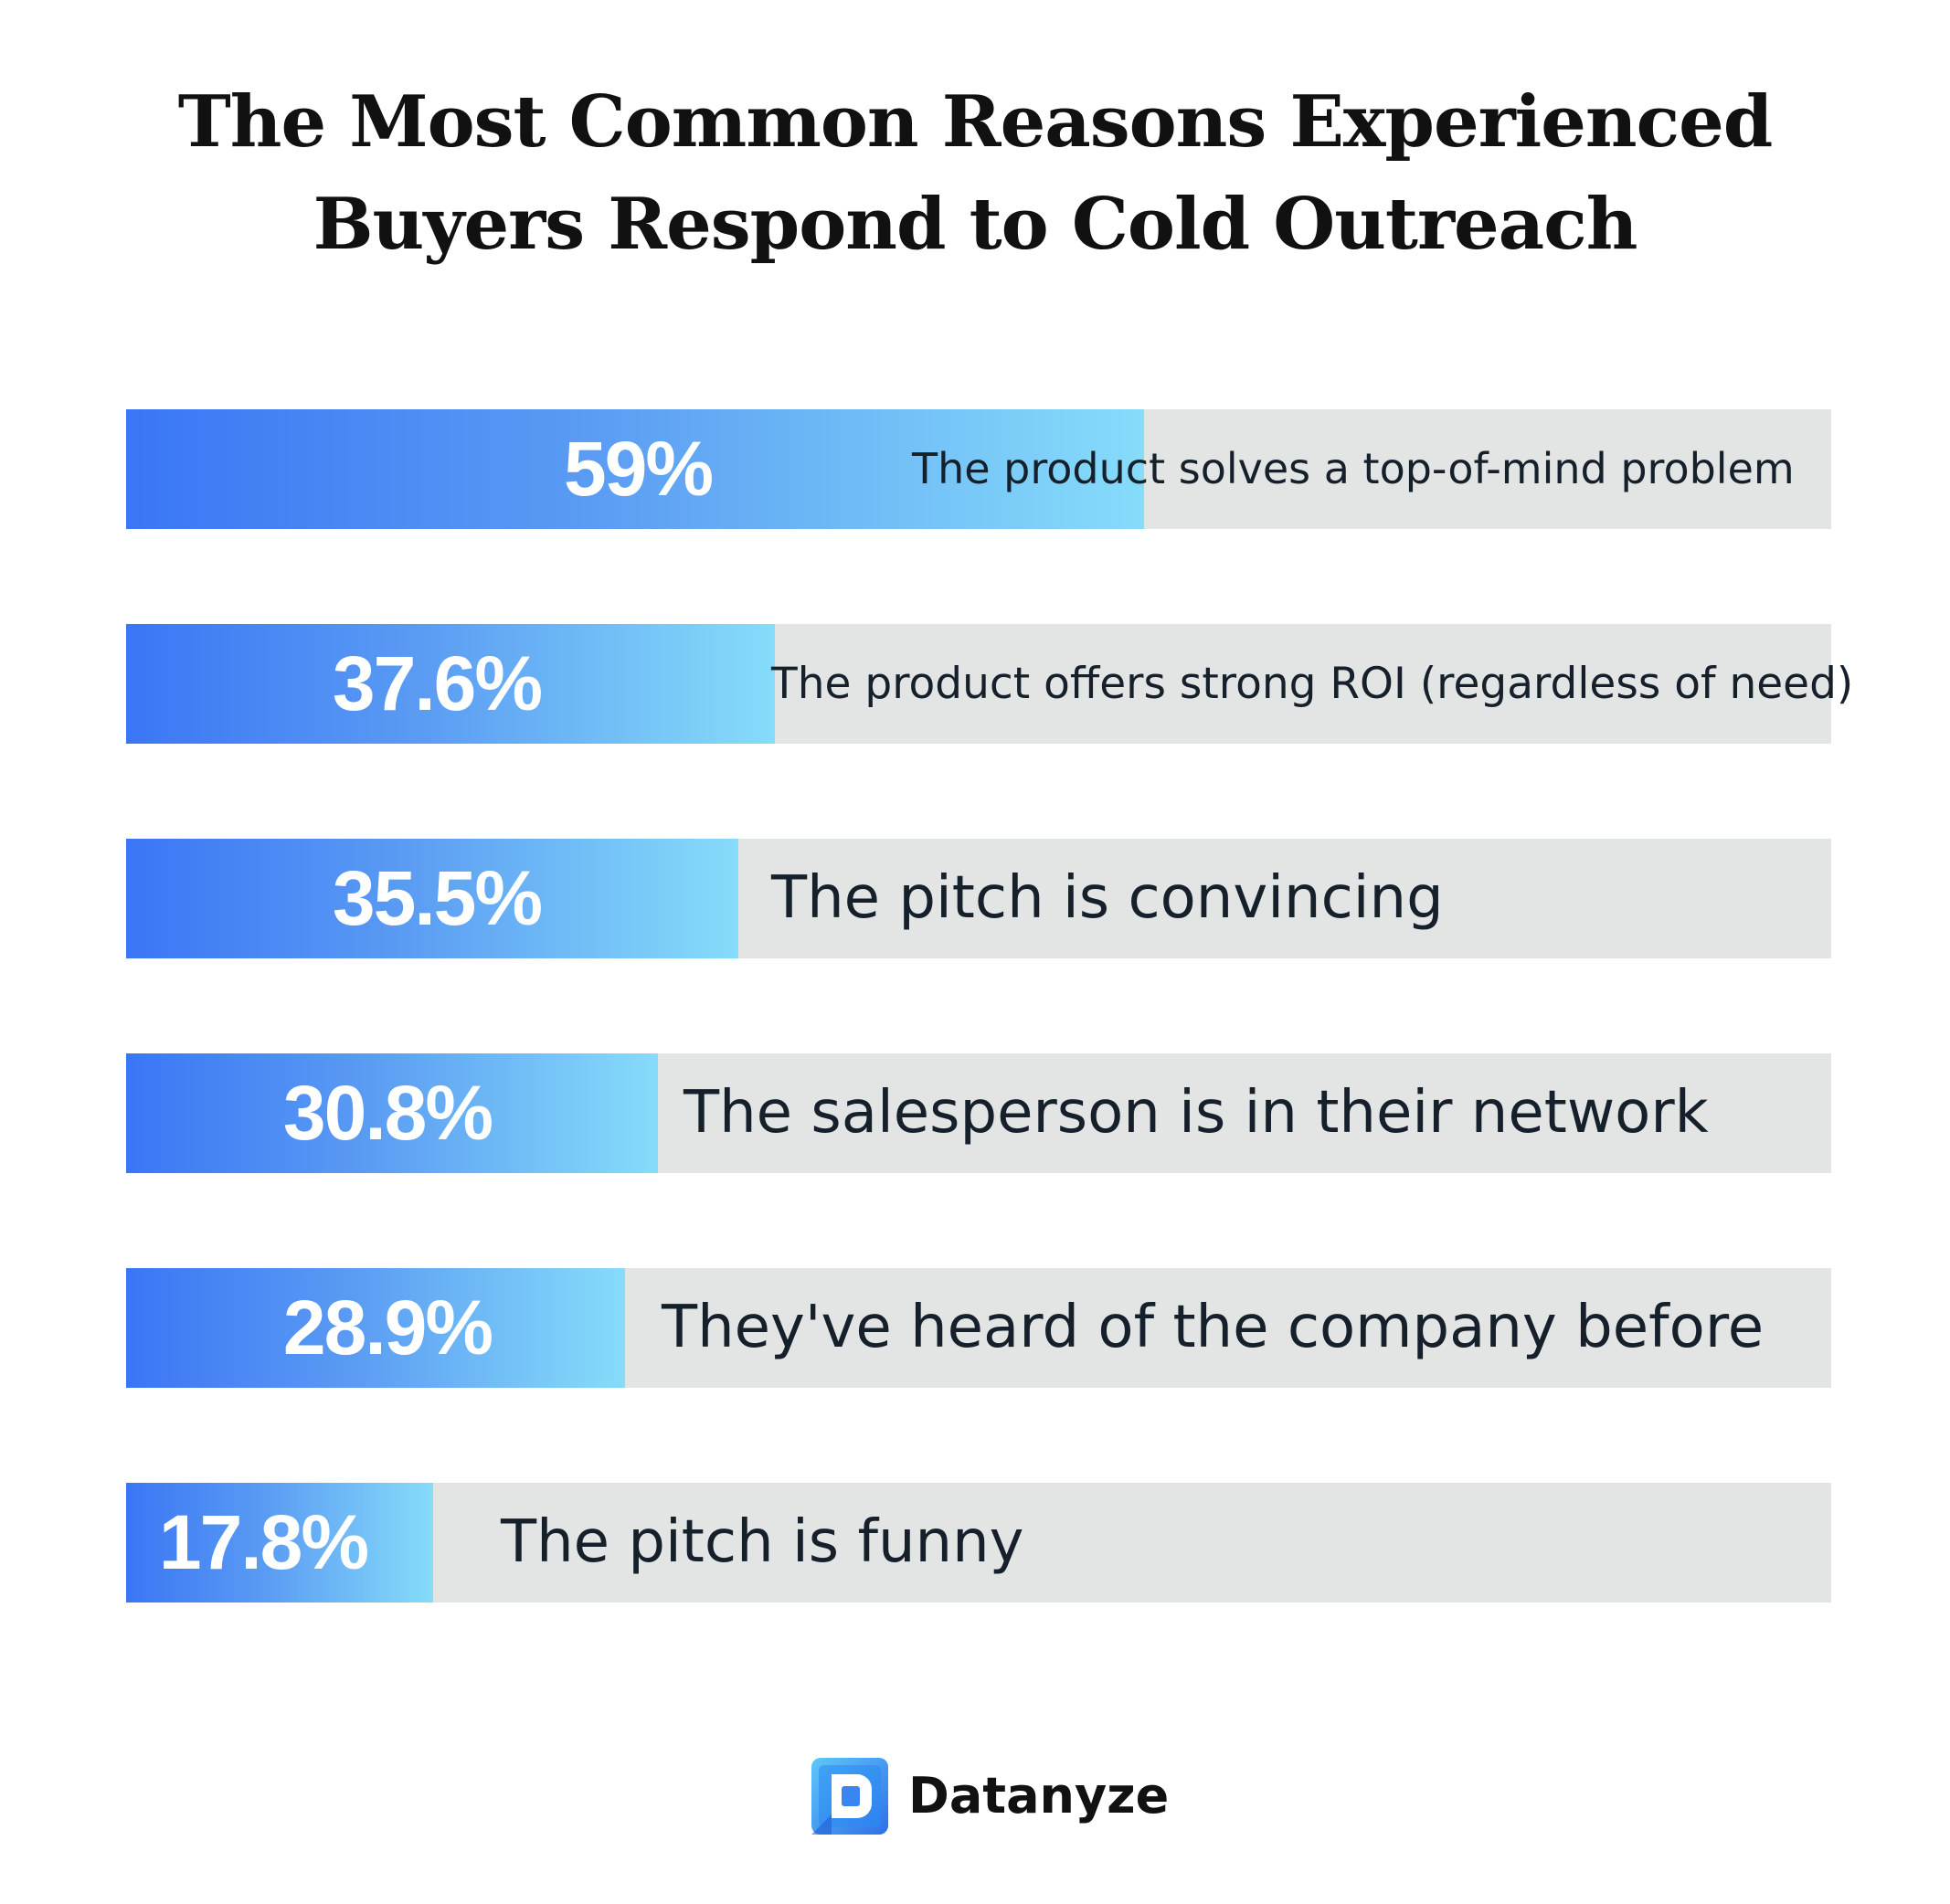 This screenshot has height=1904, width=1950. Describe the element at coordinates (387, 1328) in the screenshot. I see `bar-value-label: 28.9%` at that location.